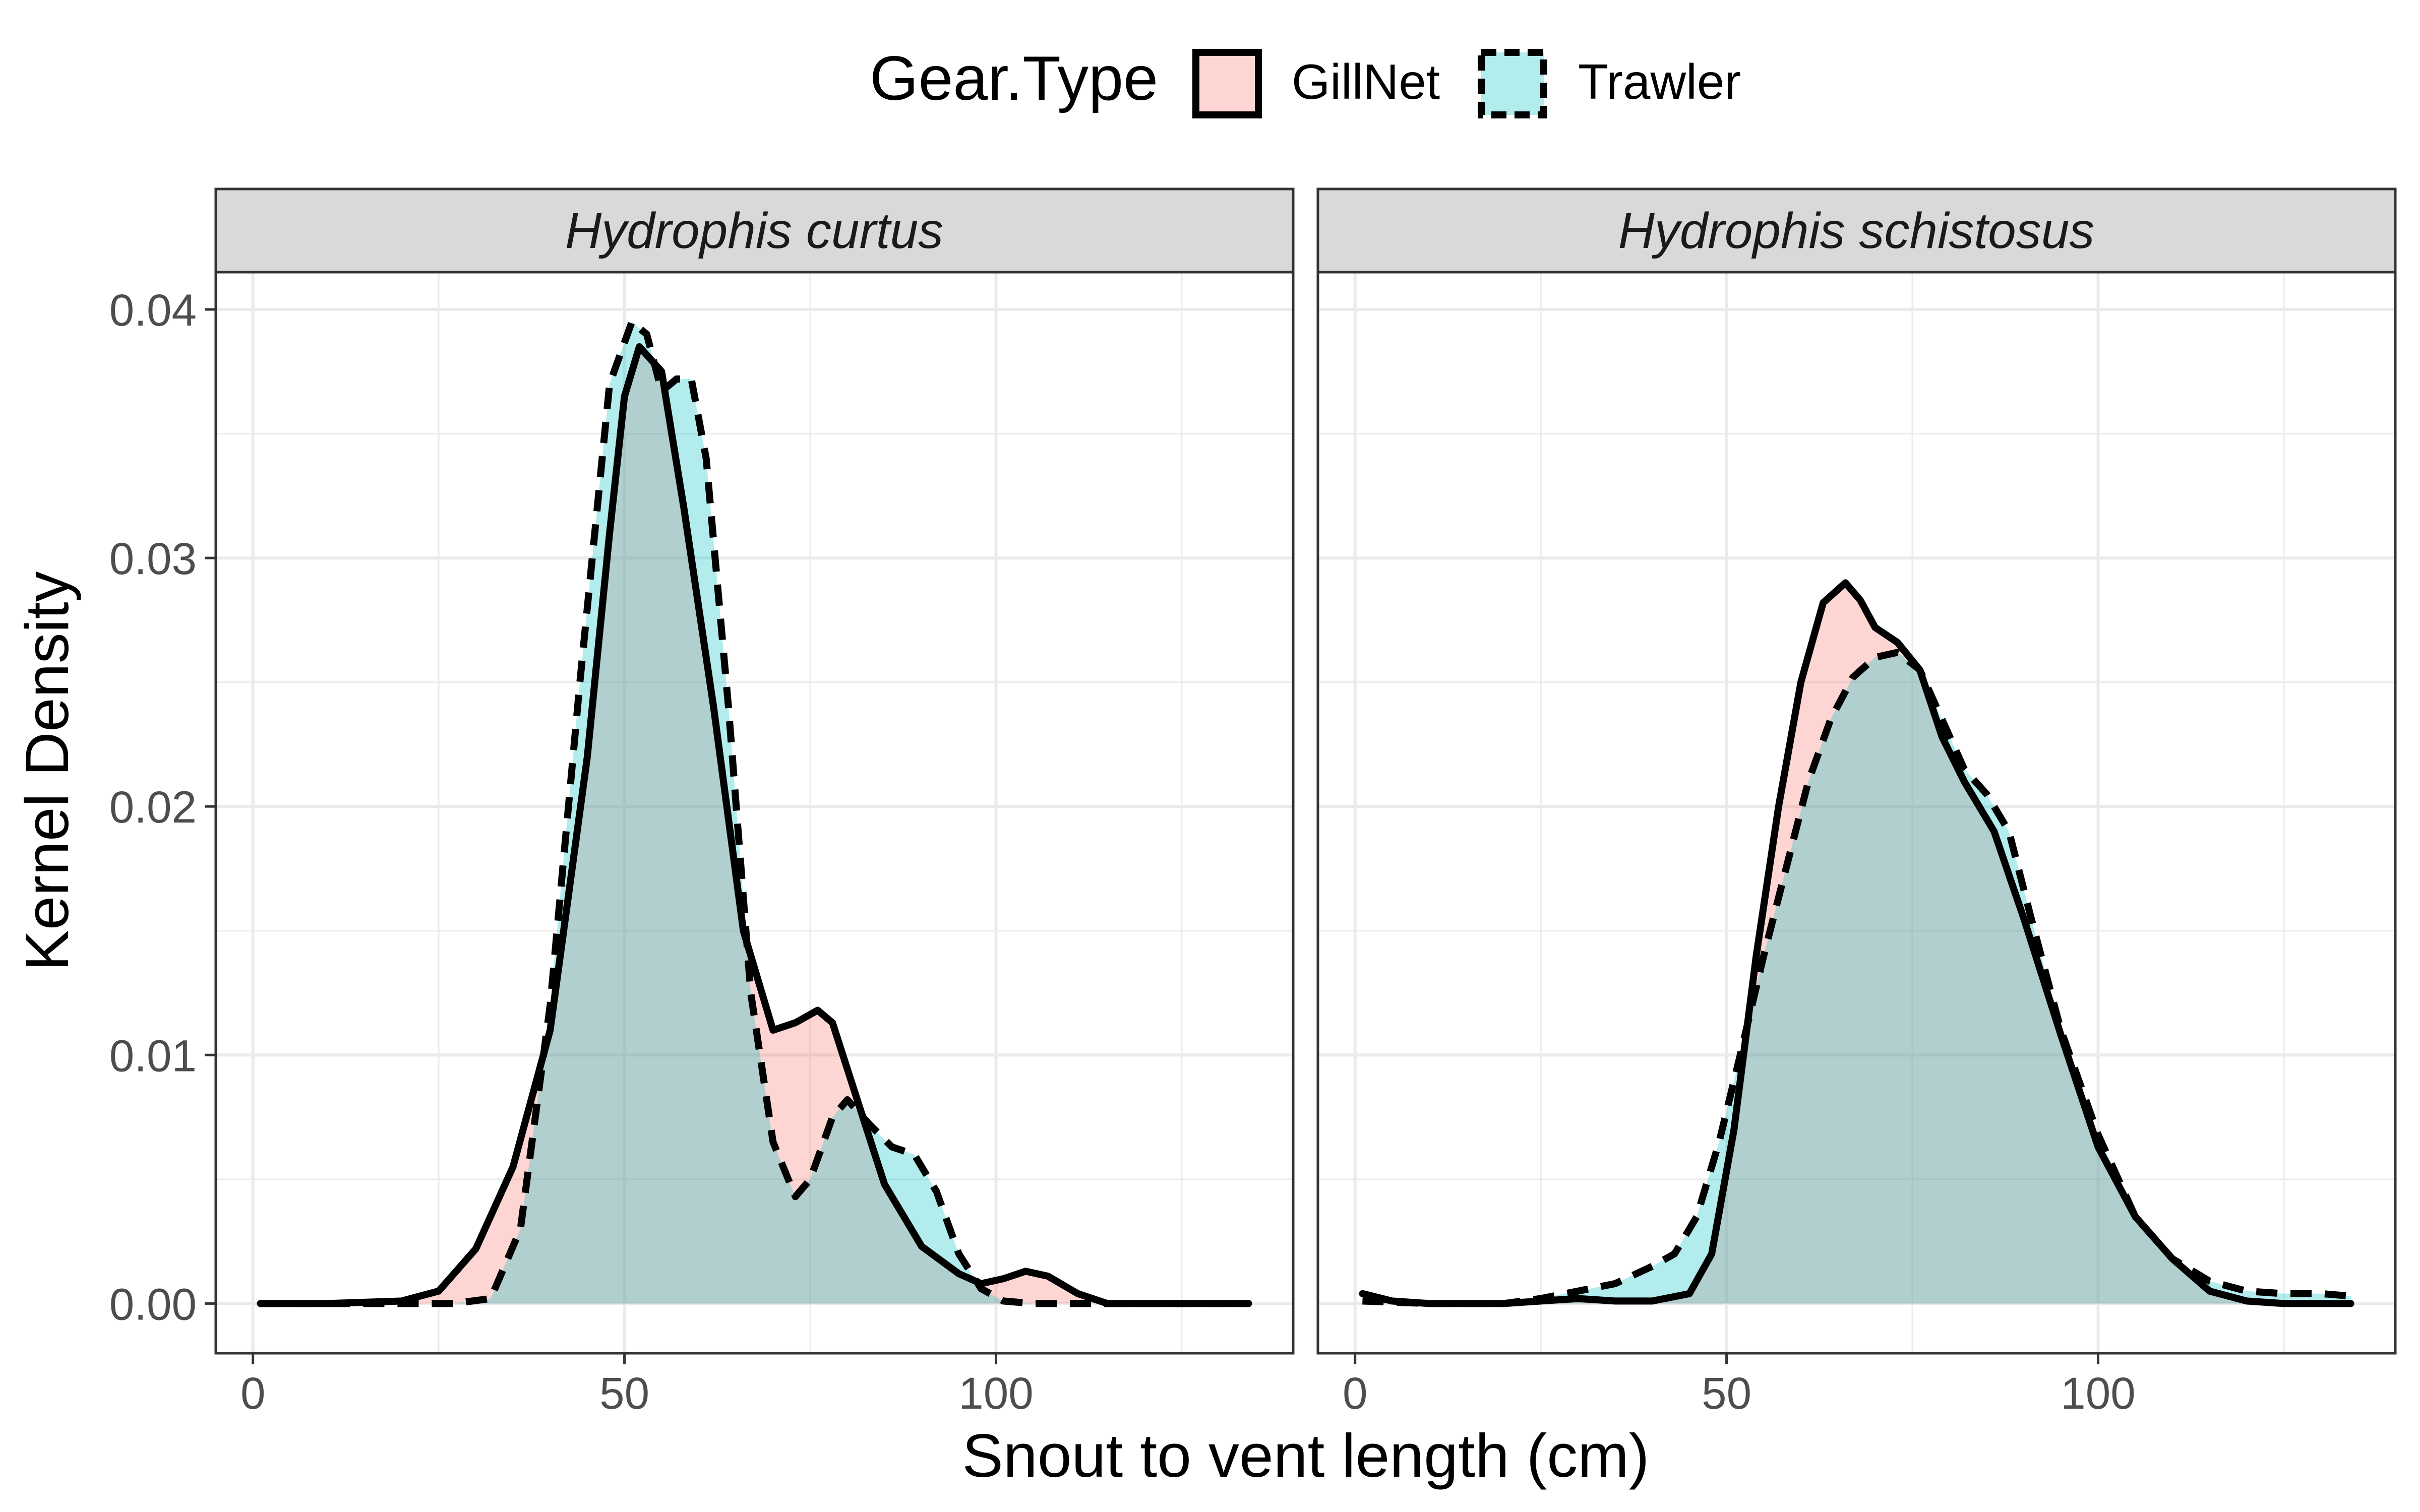  Describe the element at coordinates (1227, 84) in the screenshot. I see `legend-key-gillnet` at that location.